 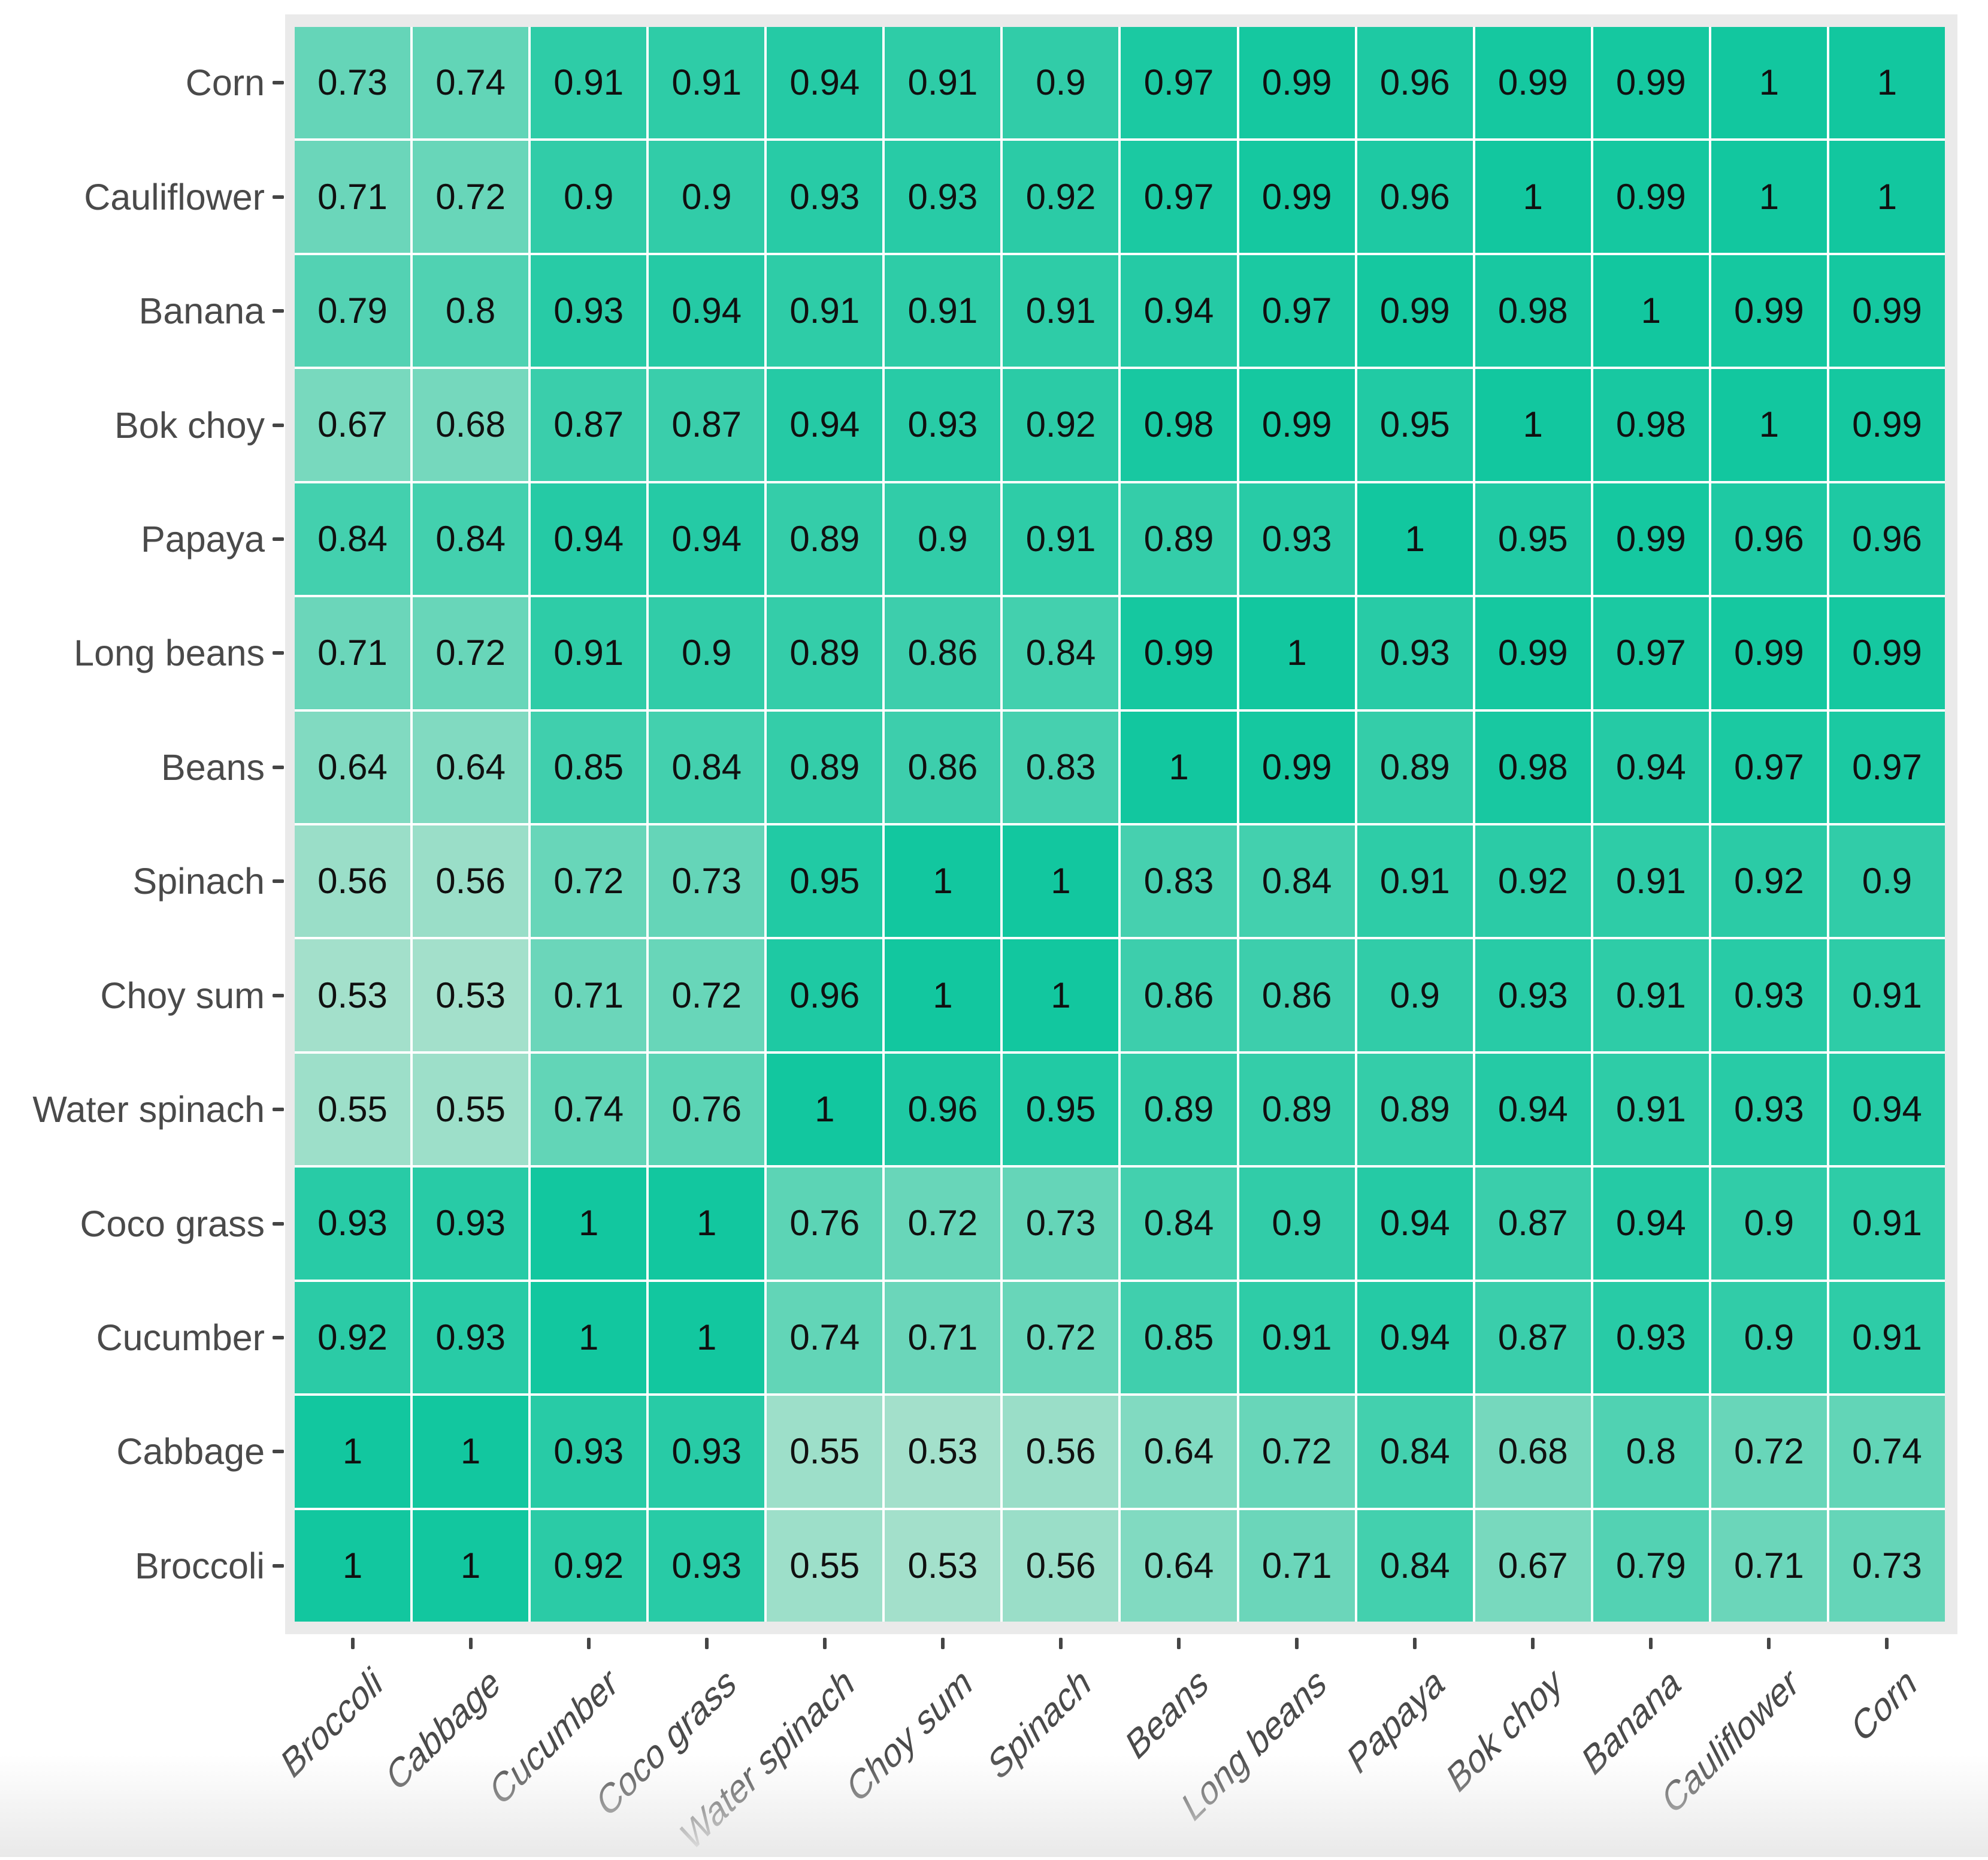 What do you see at coordinates (1396, 1721) in the screenshot?
I see `x-axis-label: Papaya` at bounding box center [1396, 1721].